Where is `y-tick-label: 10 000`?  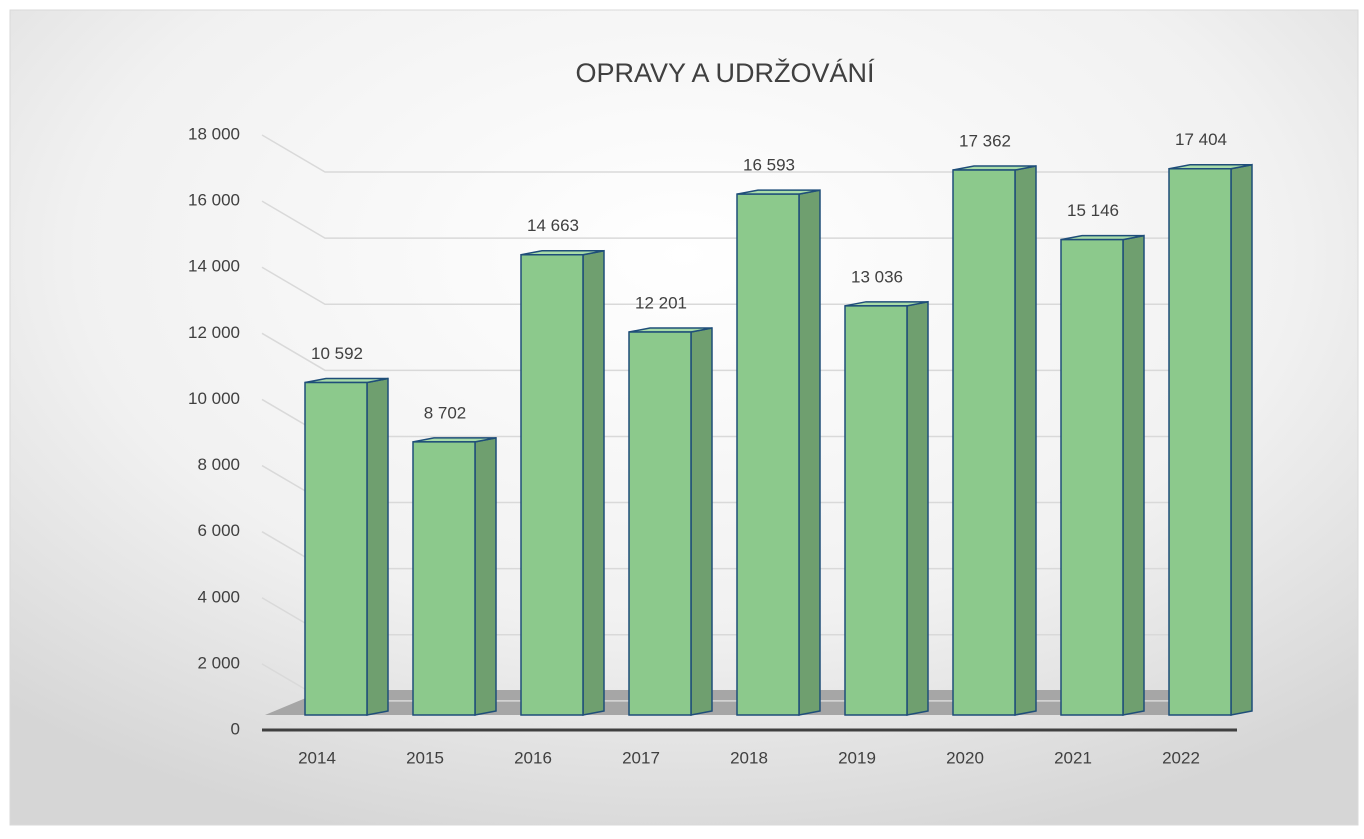 y-tick-label: 10 000 is located at coordinates (214, 398).